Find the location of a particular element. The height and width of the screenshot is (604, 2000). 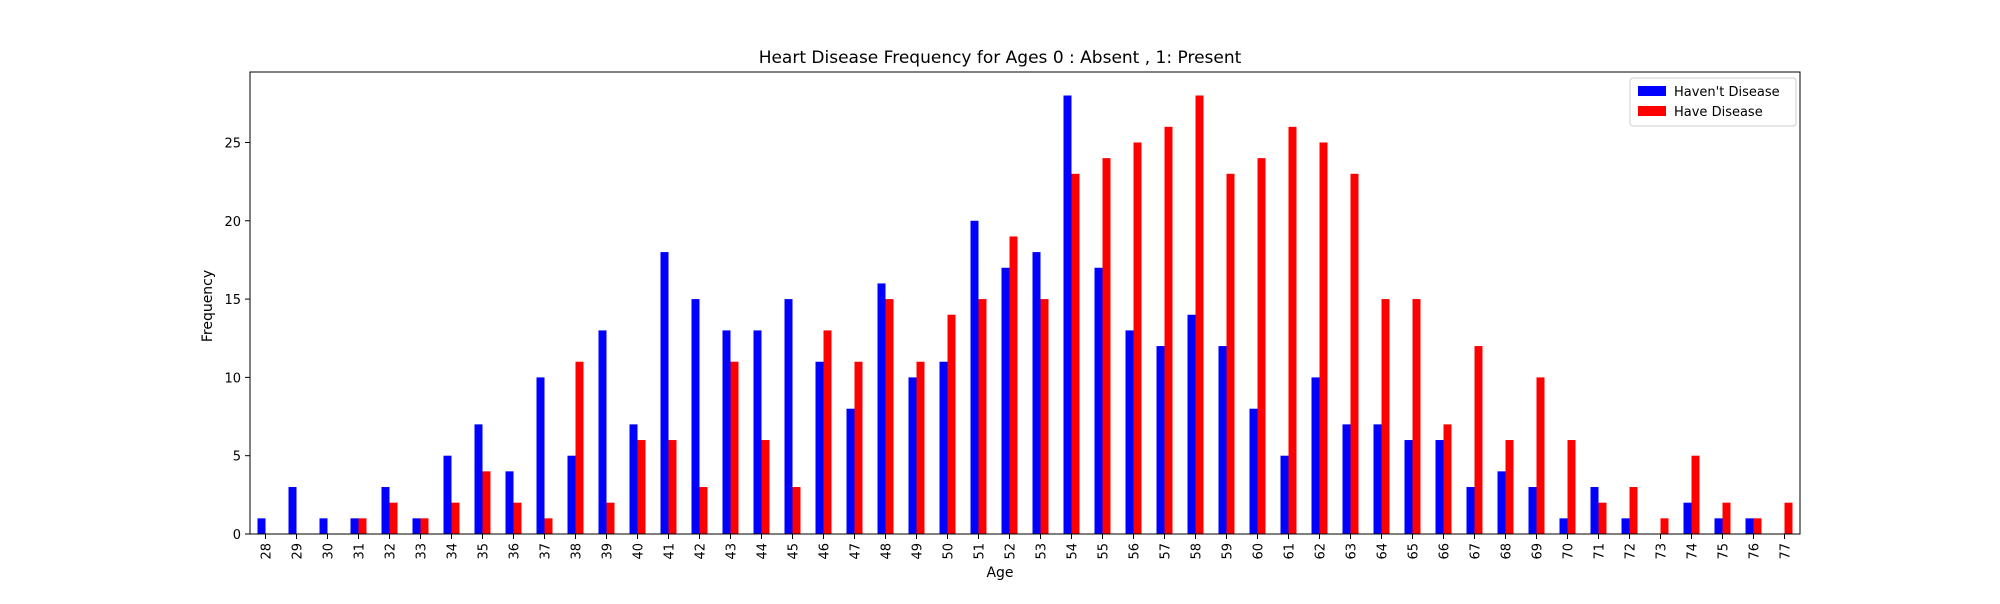

legend: Haven't Disease Have Disease is located at coordinates (1713, 102).